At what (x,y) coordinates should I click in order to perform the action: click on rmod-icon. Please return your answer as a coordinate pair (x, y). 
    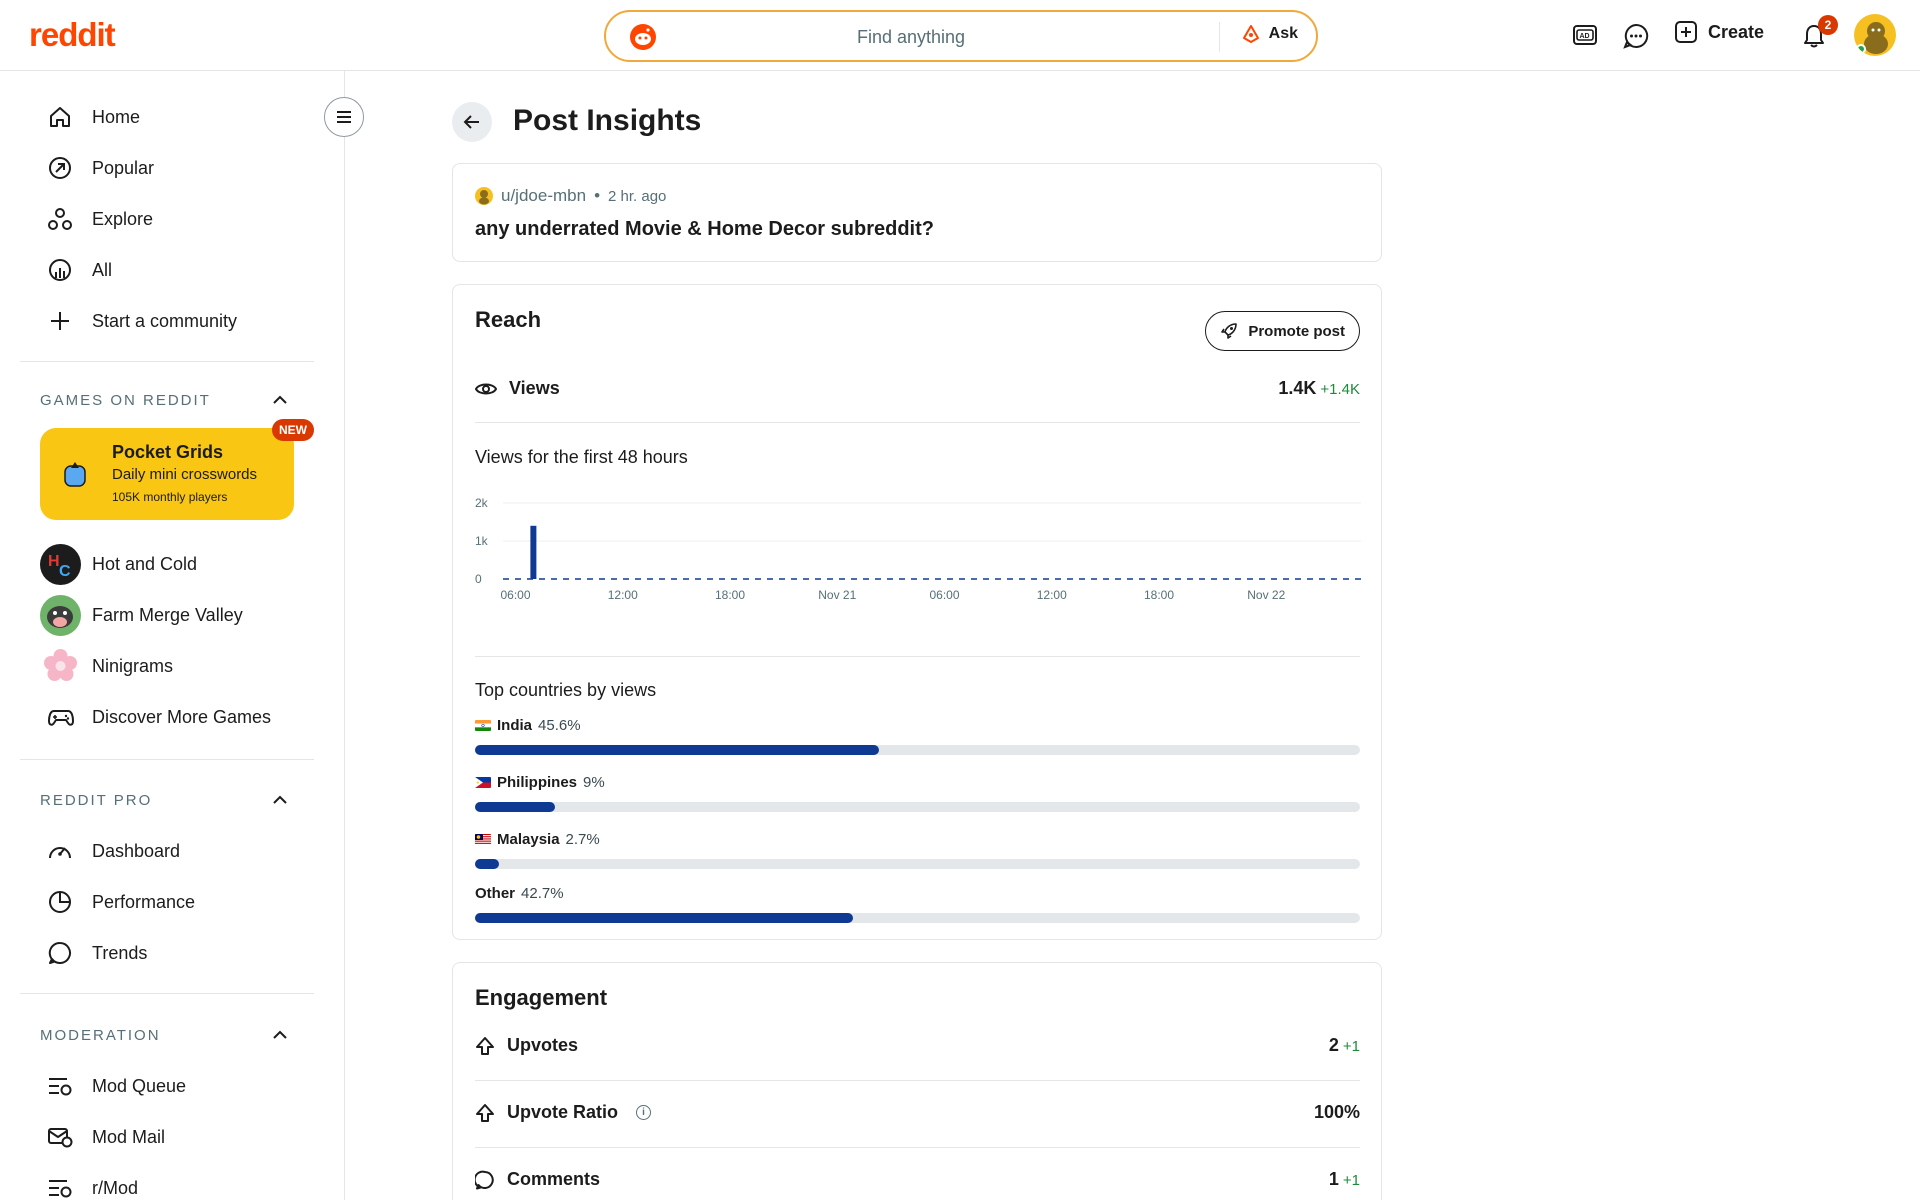
    Looking at the image, I should click on (60, 1187).